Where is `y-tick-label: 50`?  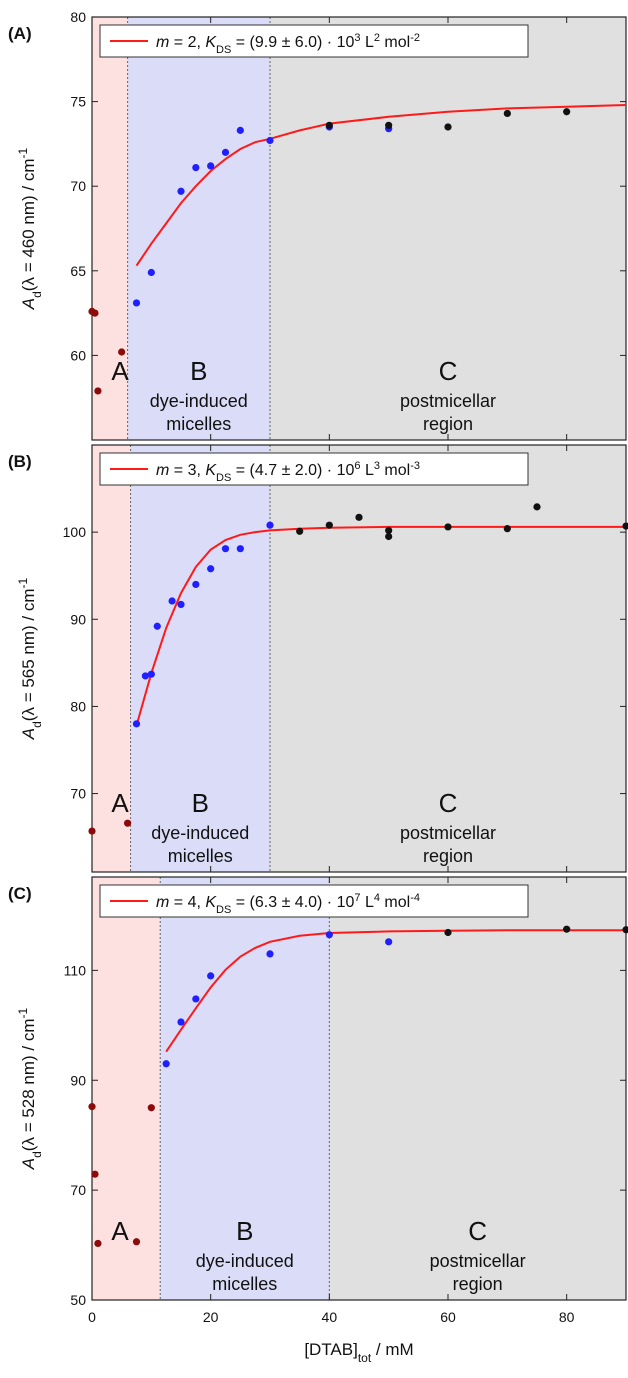 y-tick-label: 50 is located at coordinates (78, 1300).